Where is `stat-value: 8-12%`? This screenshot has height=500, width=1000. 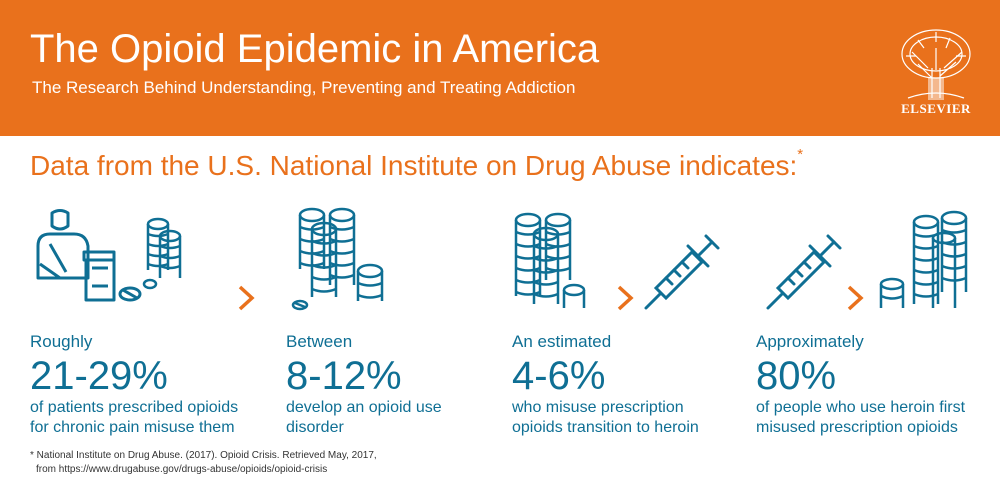
stat-value: 8-12% is located at coordinates (344, 376).